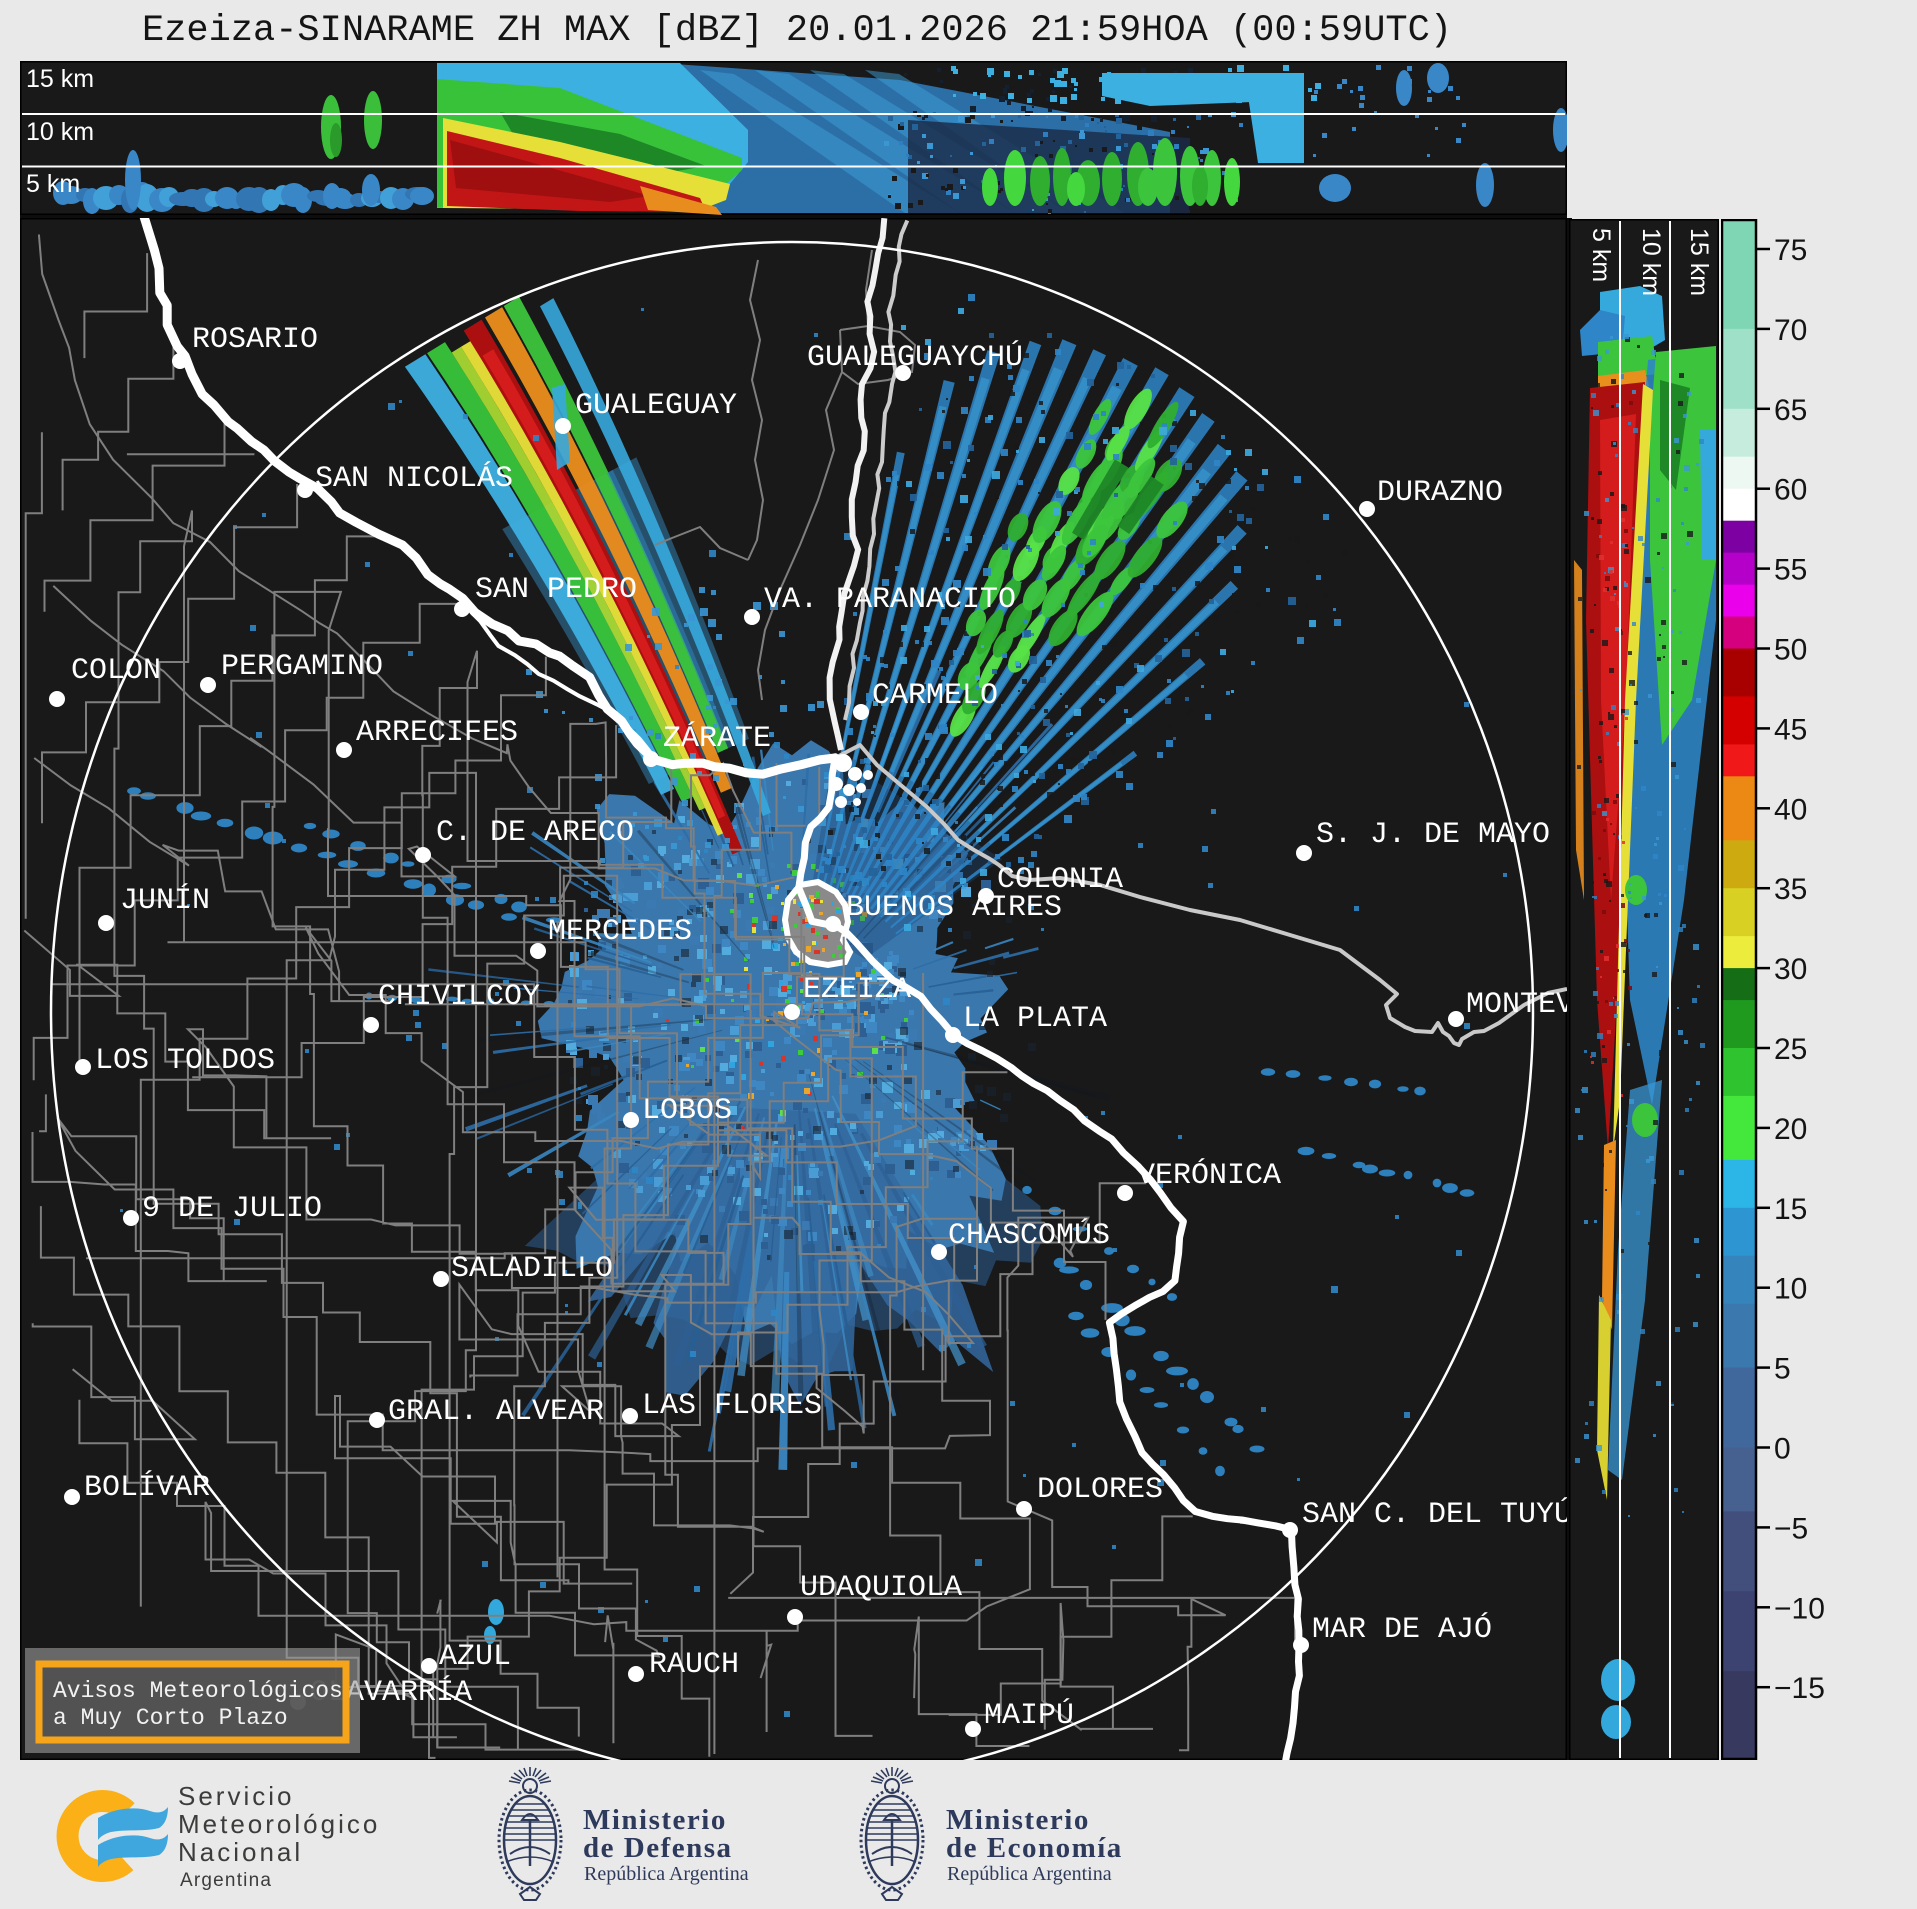  What do you see at coordinates (687, 1111) in the screenshot?
I see `svg-text: LOBOS` at bounding box center [687, 1111].